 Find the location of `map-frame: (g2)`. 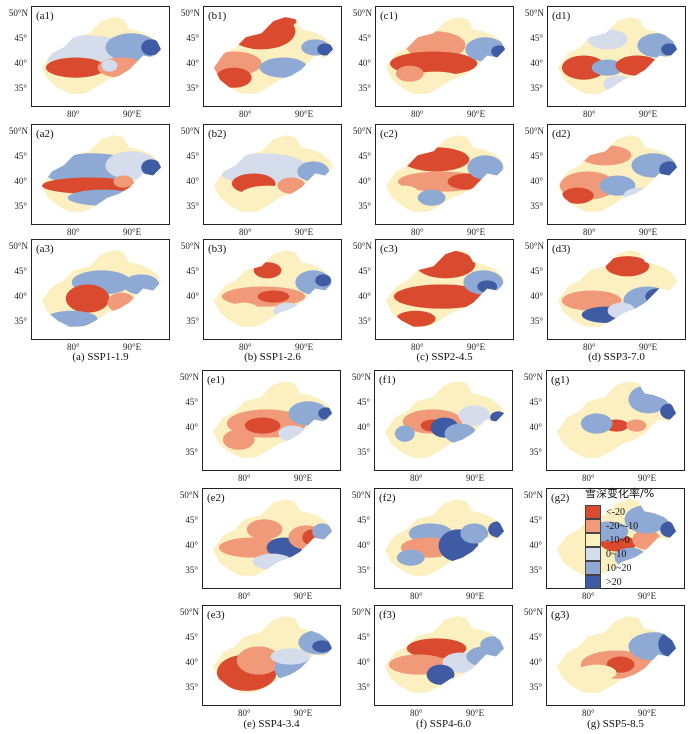

map-frame: (g2) is located at coordinates (615, 538).